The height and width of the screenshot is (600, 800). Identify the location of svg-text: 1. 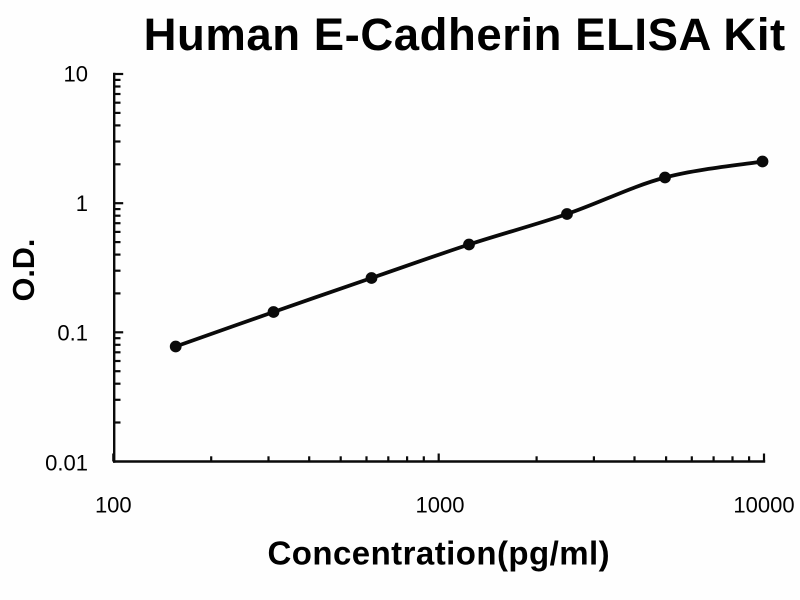
(82, 203).